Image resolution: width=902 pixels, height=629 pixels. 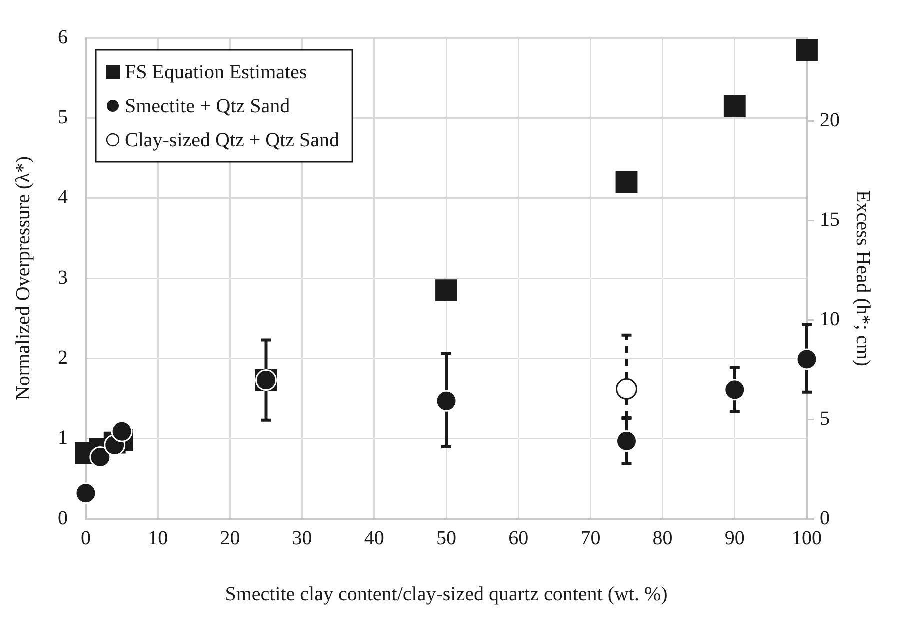 What do you see at coordinates (825, 419) in the screenshot?
I see `y2-tick-label: 5` at bounding box center [825, 419].